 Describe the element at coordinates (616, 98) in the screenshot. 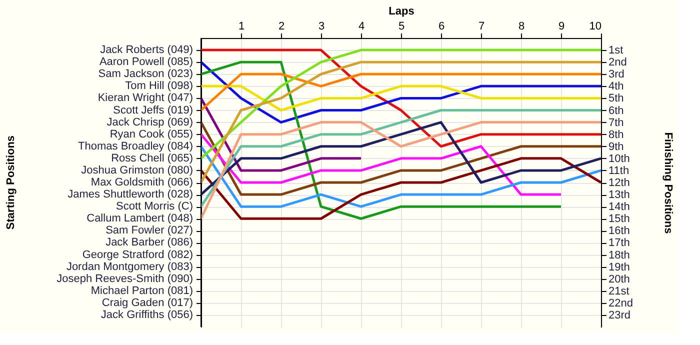

I see `y-tick-label: 5th` at that location.